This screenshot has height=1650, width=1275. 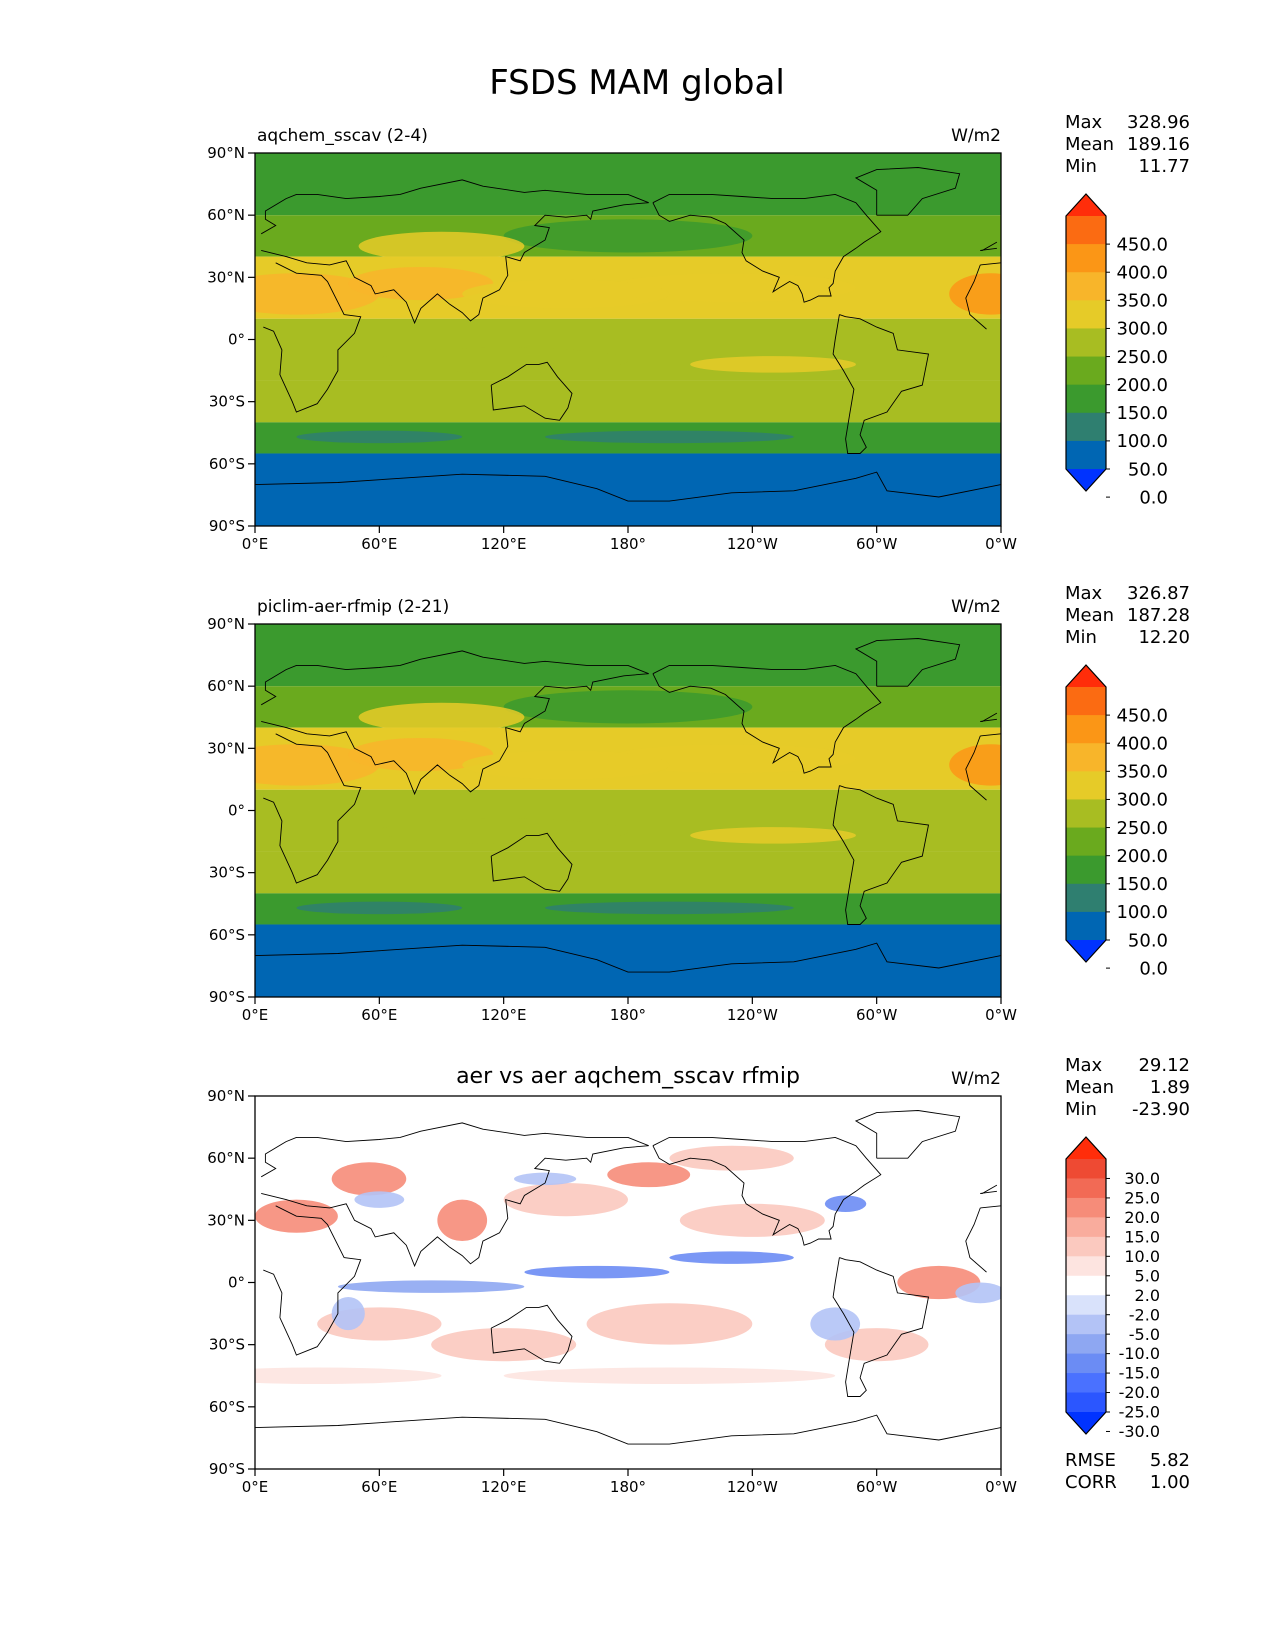 What do you see at coordinates (1170, 1460) in the screenshot?
I see `summary-value-rmse: 5.82` at bounding box center [1170, 1460].